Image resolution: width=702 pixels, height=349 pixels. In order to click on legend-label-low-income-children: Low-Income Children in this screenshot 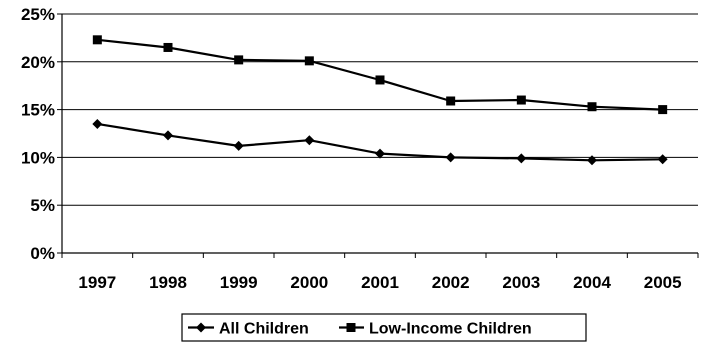, I will do `click(450, 329)`.